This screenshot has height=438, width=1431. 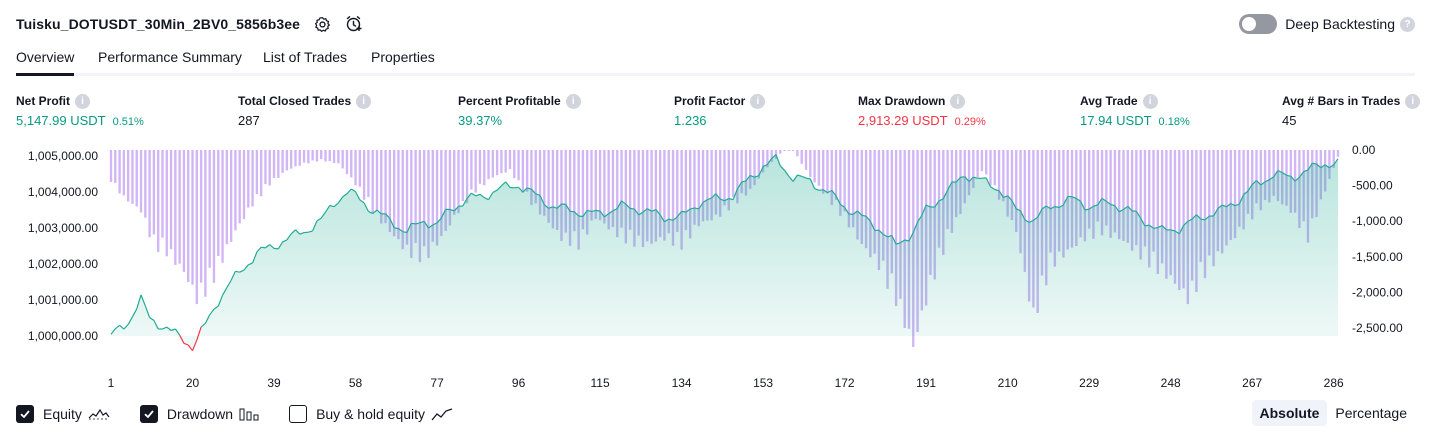 I want to click on tab-performance-summary: Performance Summary, so click(x=170, y=57).